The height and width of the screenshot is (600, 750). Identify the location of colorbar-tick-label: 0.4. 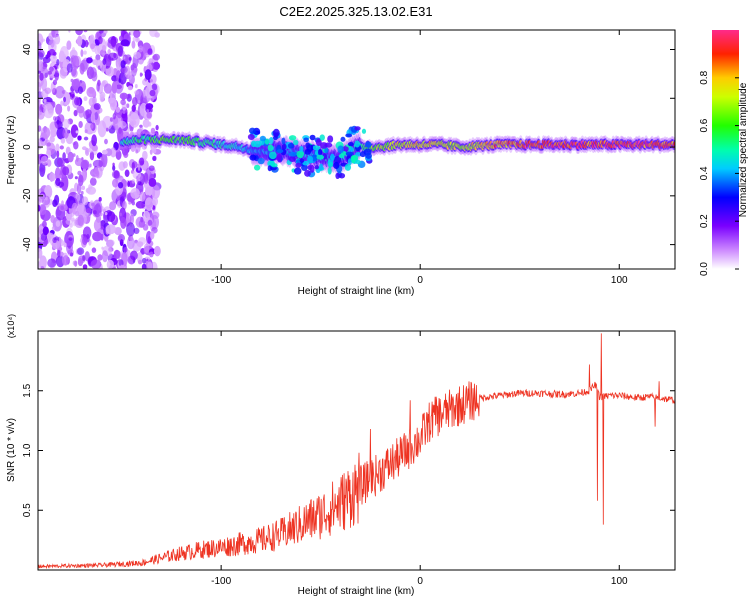
(704, 173).